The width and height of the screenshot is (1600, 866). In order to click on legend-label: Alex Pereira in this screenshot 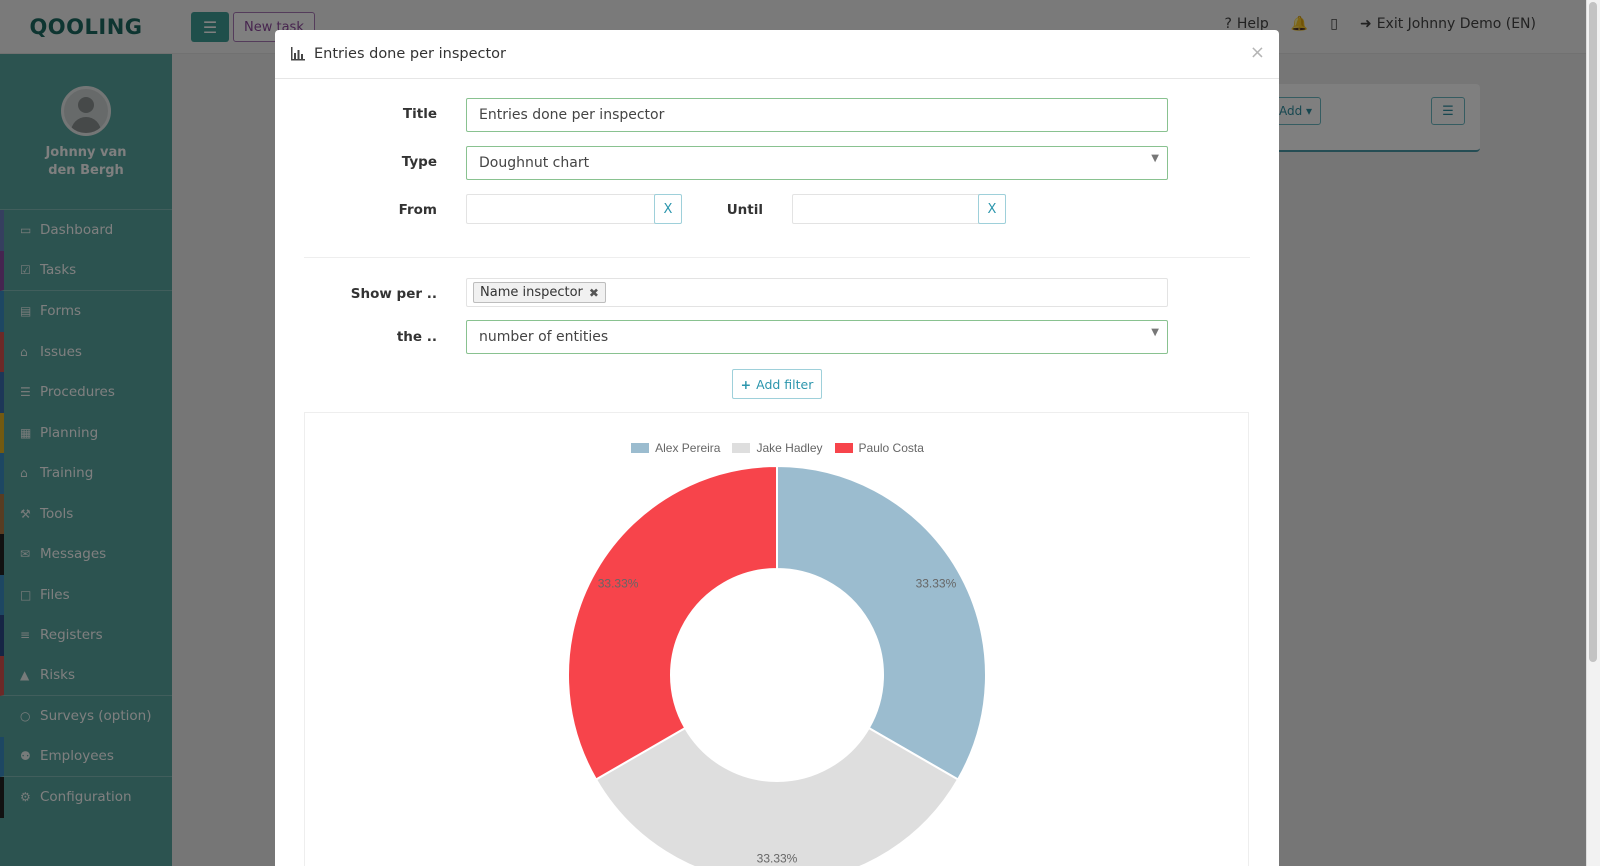, I will do `click(688, 448)`.